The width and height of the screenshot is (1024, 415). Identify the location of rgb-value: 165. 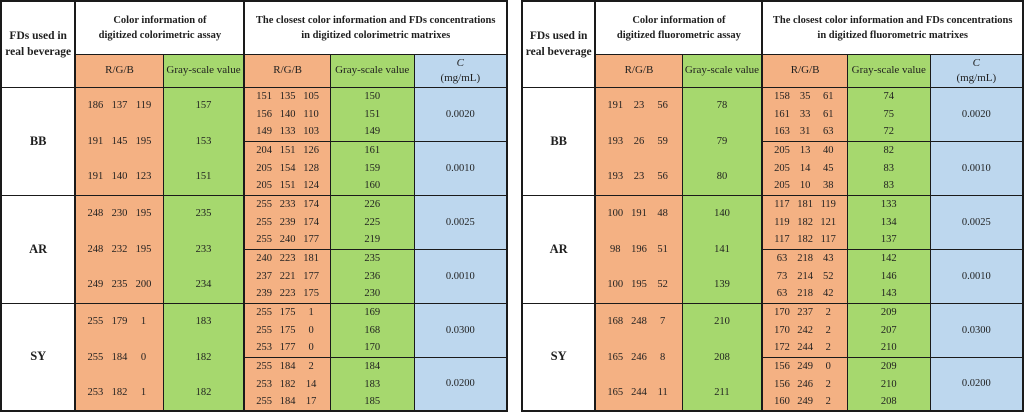
(615, 357).